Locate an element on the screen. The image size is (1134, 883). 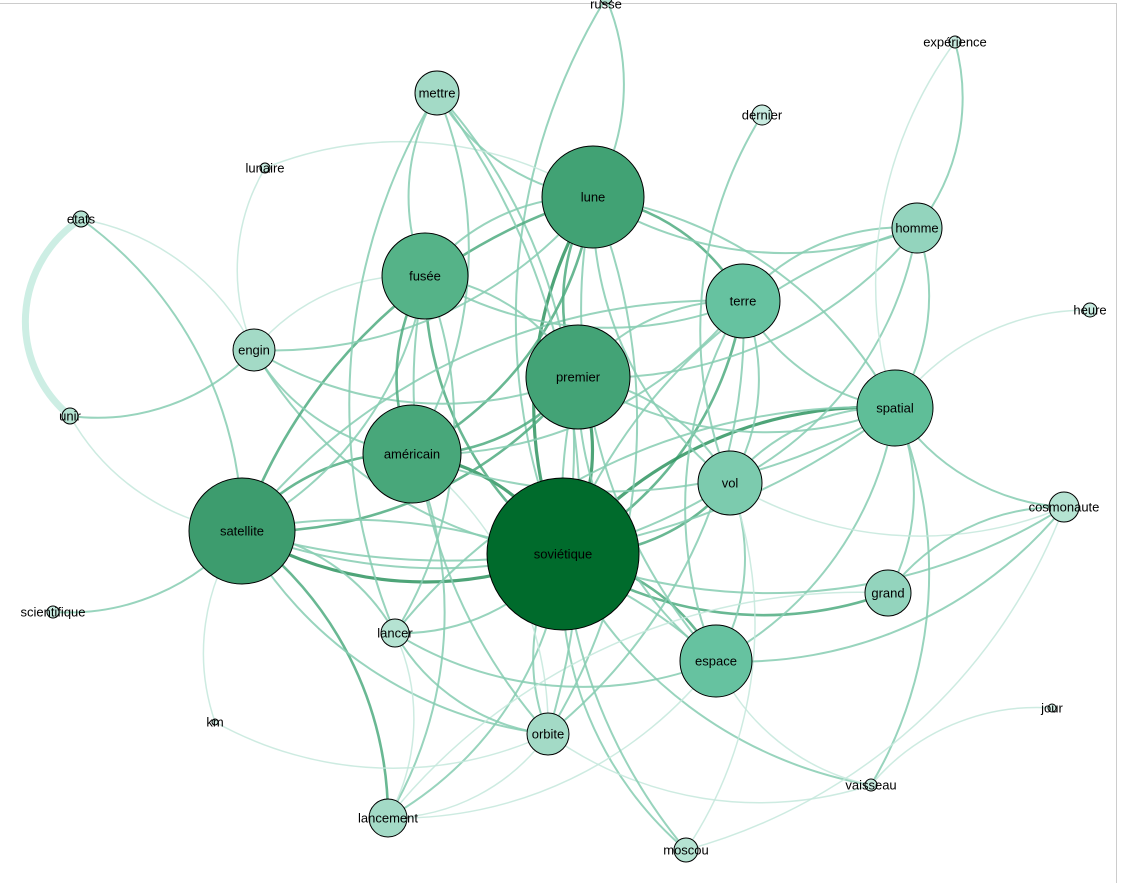
node-label: satellite is located at coordinates (242, 531).